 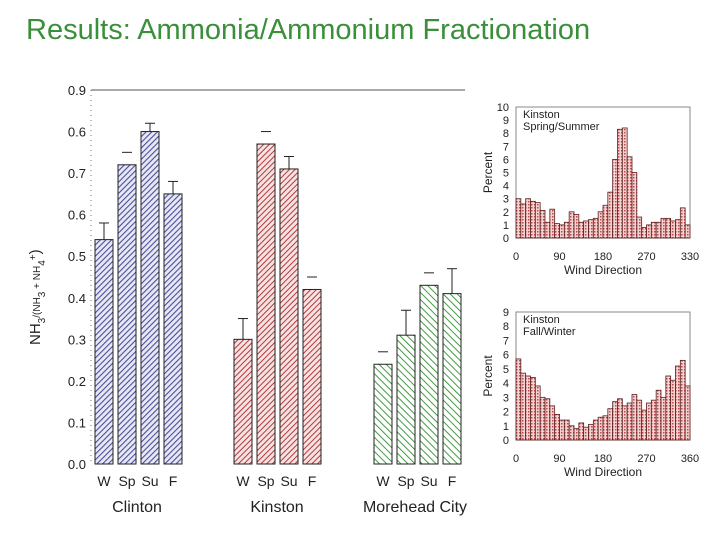 What do you see at coordinates (276, 507) in the screenshot?
I see `site-label: Kinston` at bounding box center [276, 507].